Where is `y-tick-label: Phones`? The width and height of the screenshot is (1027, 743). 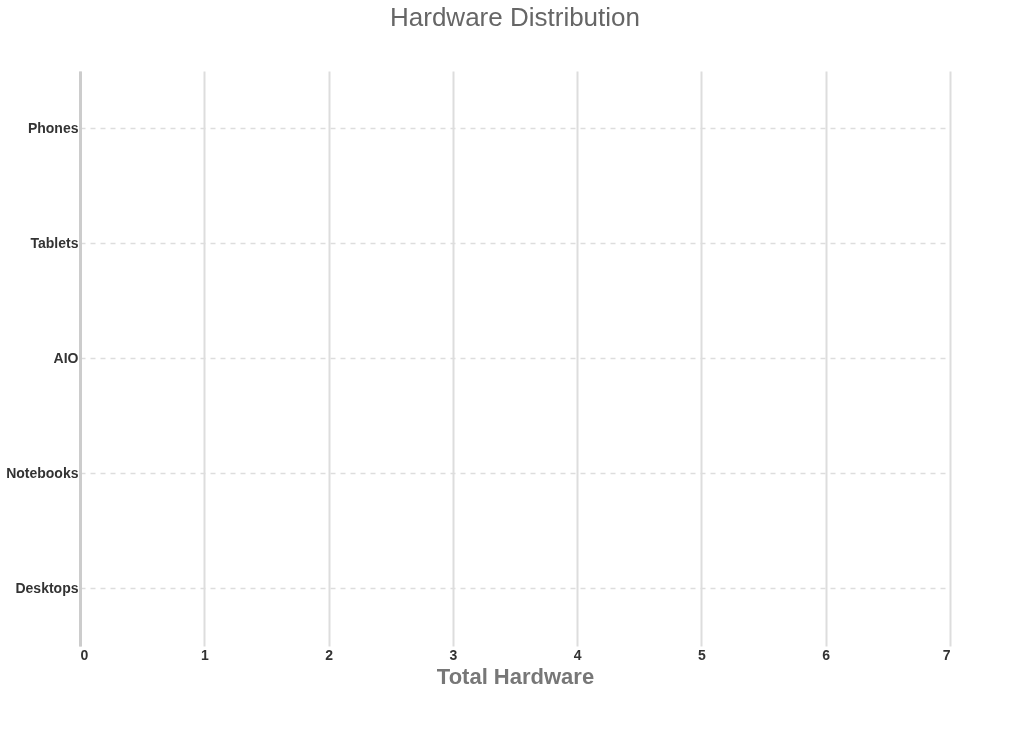 y-tick-label: Phones is located at coordinates (53, 127).